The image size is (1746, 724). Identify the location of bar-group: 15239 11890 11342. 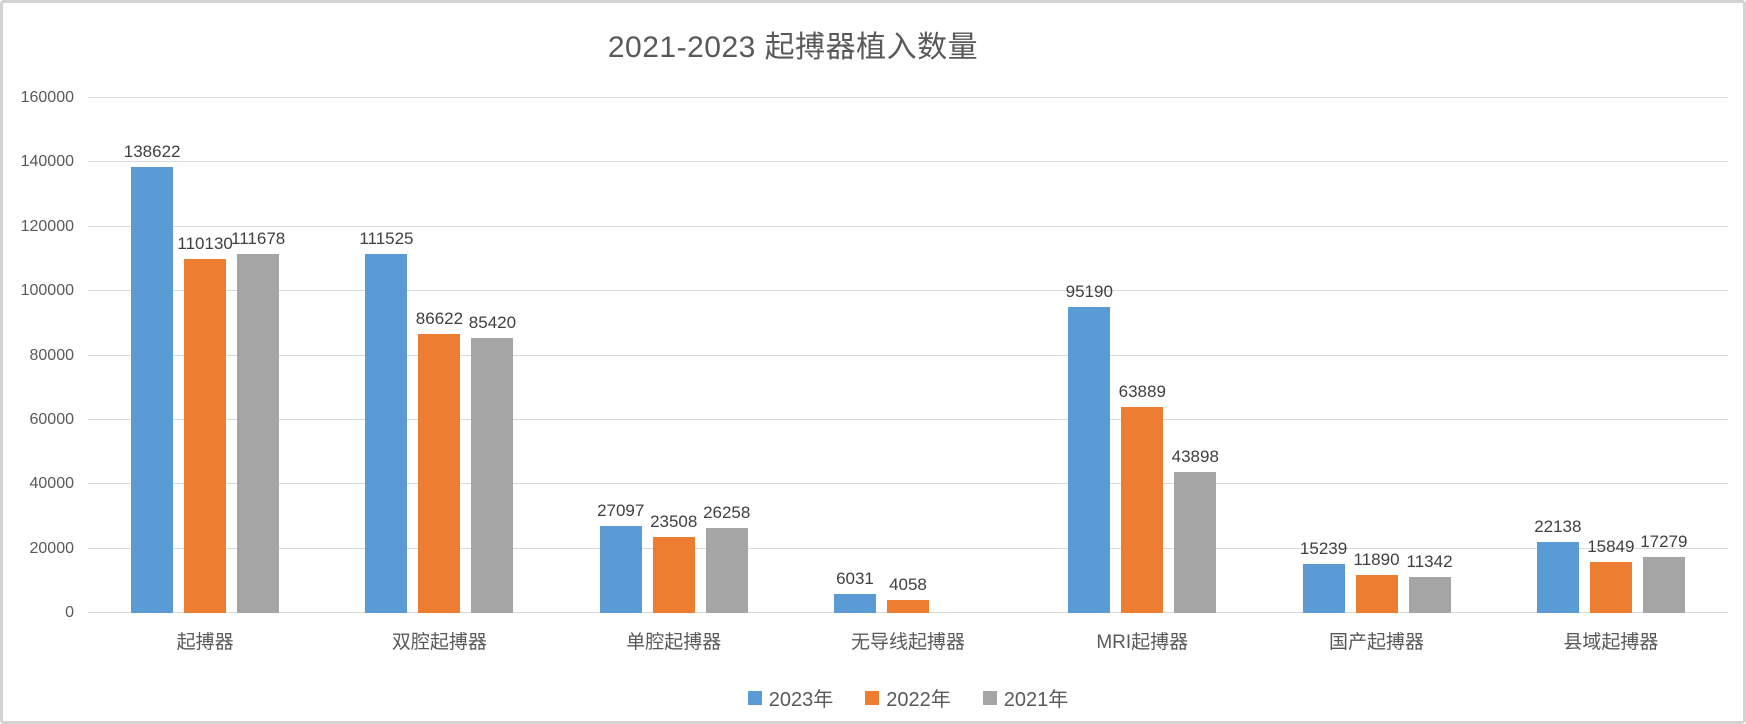
(1376, 355).